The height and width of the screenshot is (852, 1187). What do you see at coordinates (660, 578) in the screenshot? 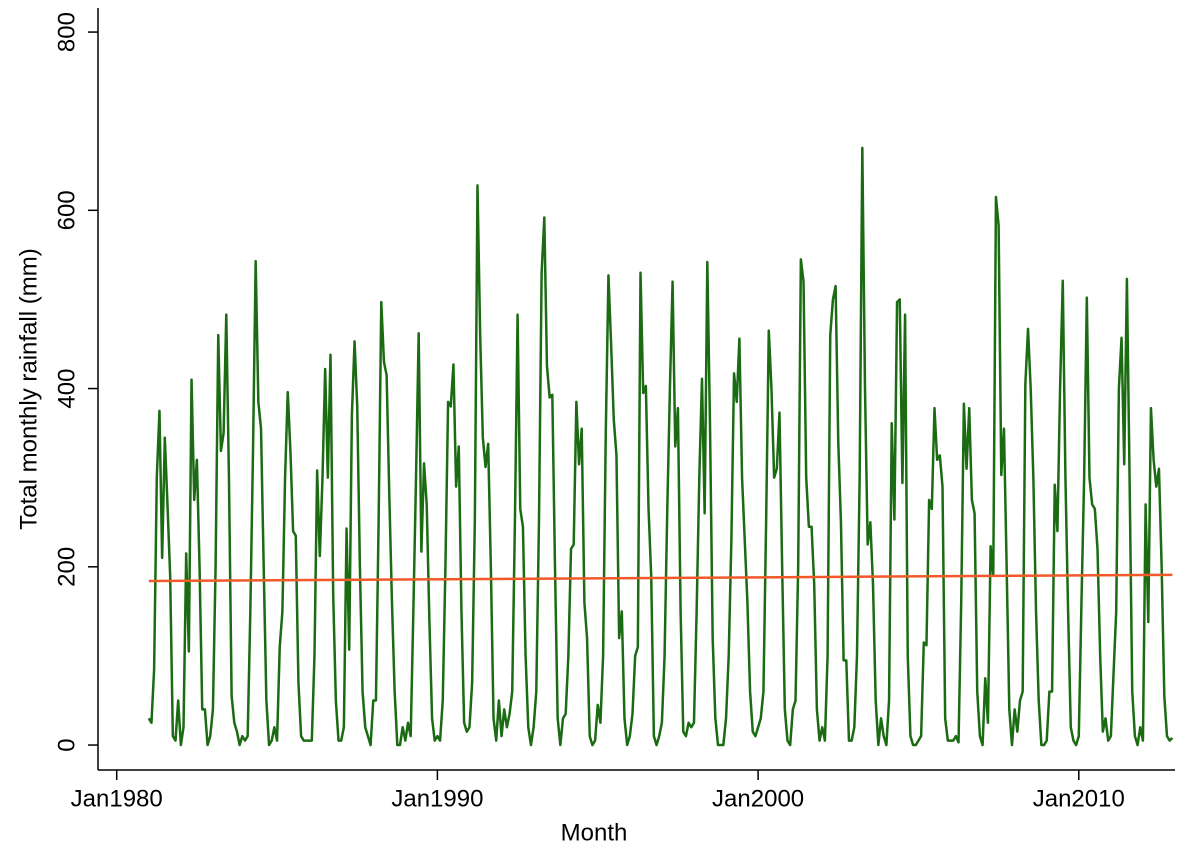
I see `fit-line` at bounding box center [660, 578].